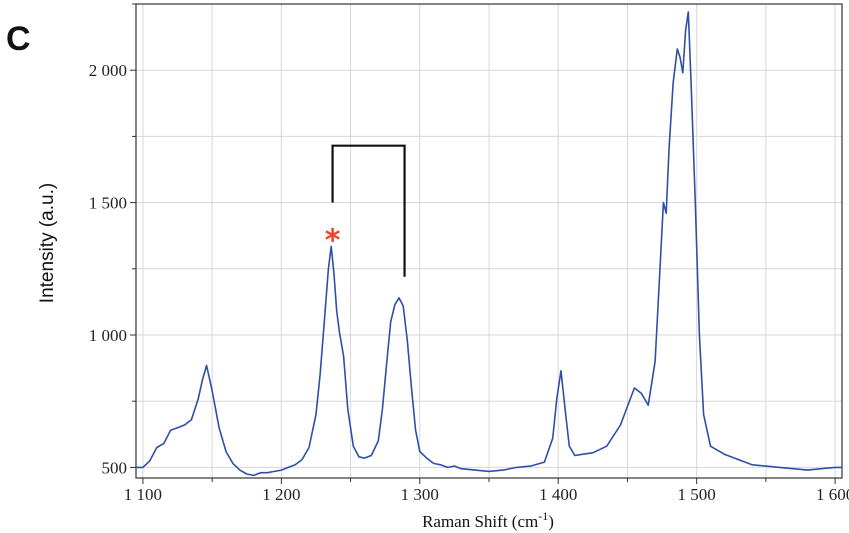 Image resolution: width=849 pixels, height=533 pixels. I want to click on x-tick-label: 1 300, so click(420, 494).